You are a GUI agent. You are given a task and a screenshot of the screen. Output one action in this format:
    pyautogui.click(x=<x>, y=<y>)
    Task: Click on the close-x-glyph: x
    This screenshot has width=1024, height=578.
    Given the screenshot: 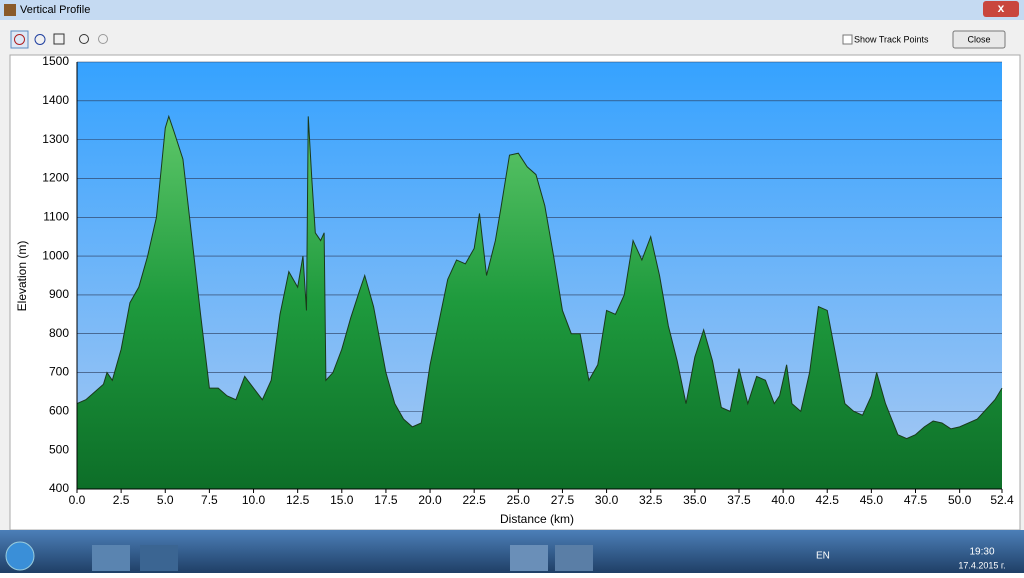 What is the action you would take?
    pyautogui.click(x=1001, y=8)
    